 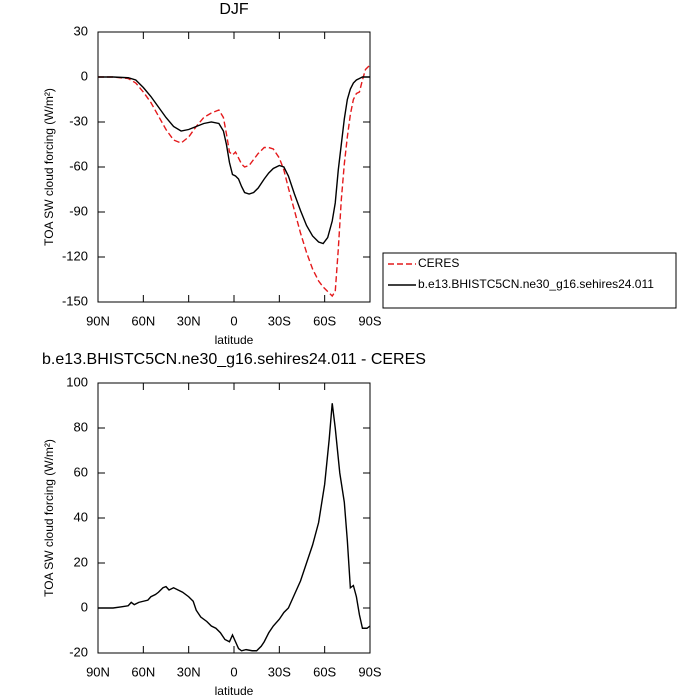 What do you see at coordinates (81, 426) in the screenshot?
I see `y-tick-label: 80` at bounding box center [81, 426].